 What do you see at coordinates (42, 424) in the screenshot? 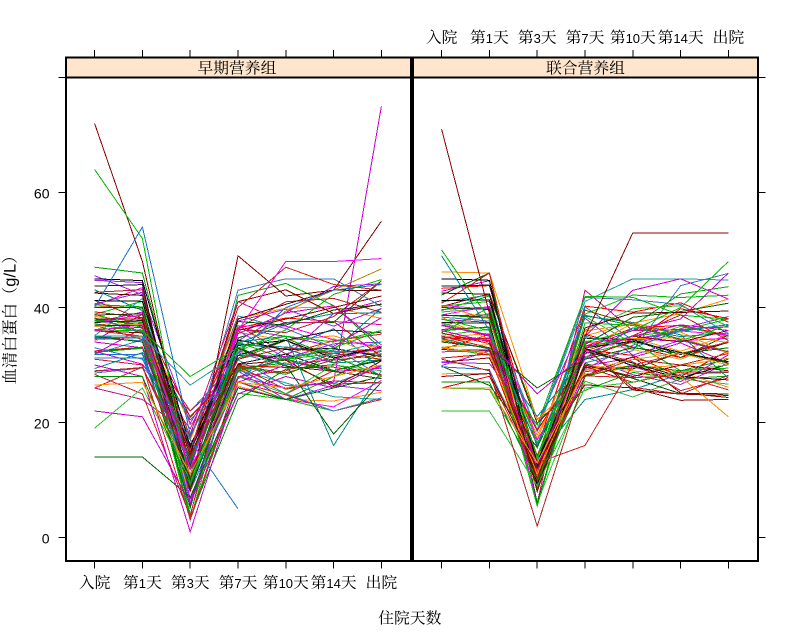
I see `svg-text: 20` at bounding box center [42, 424].